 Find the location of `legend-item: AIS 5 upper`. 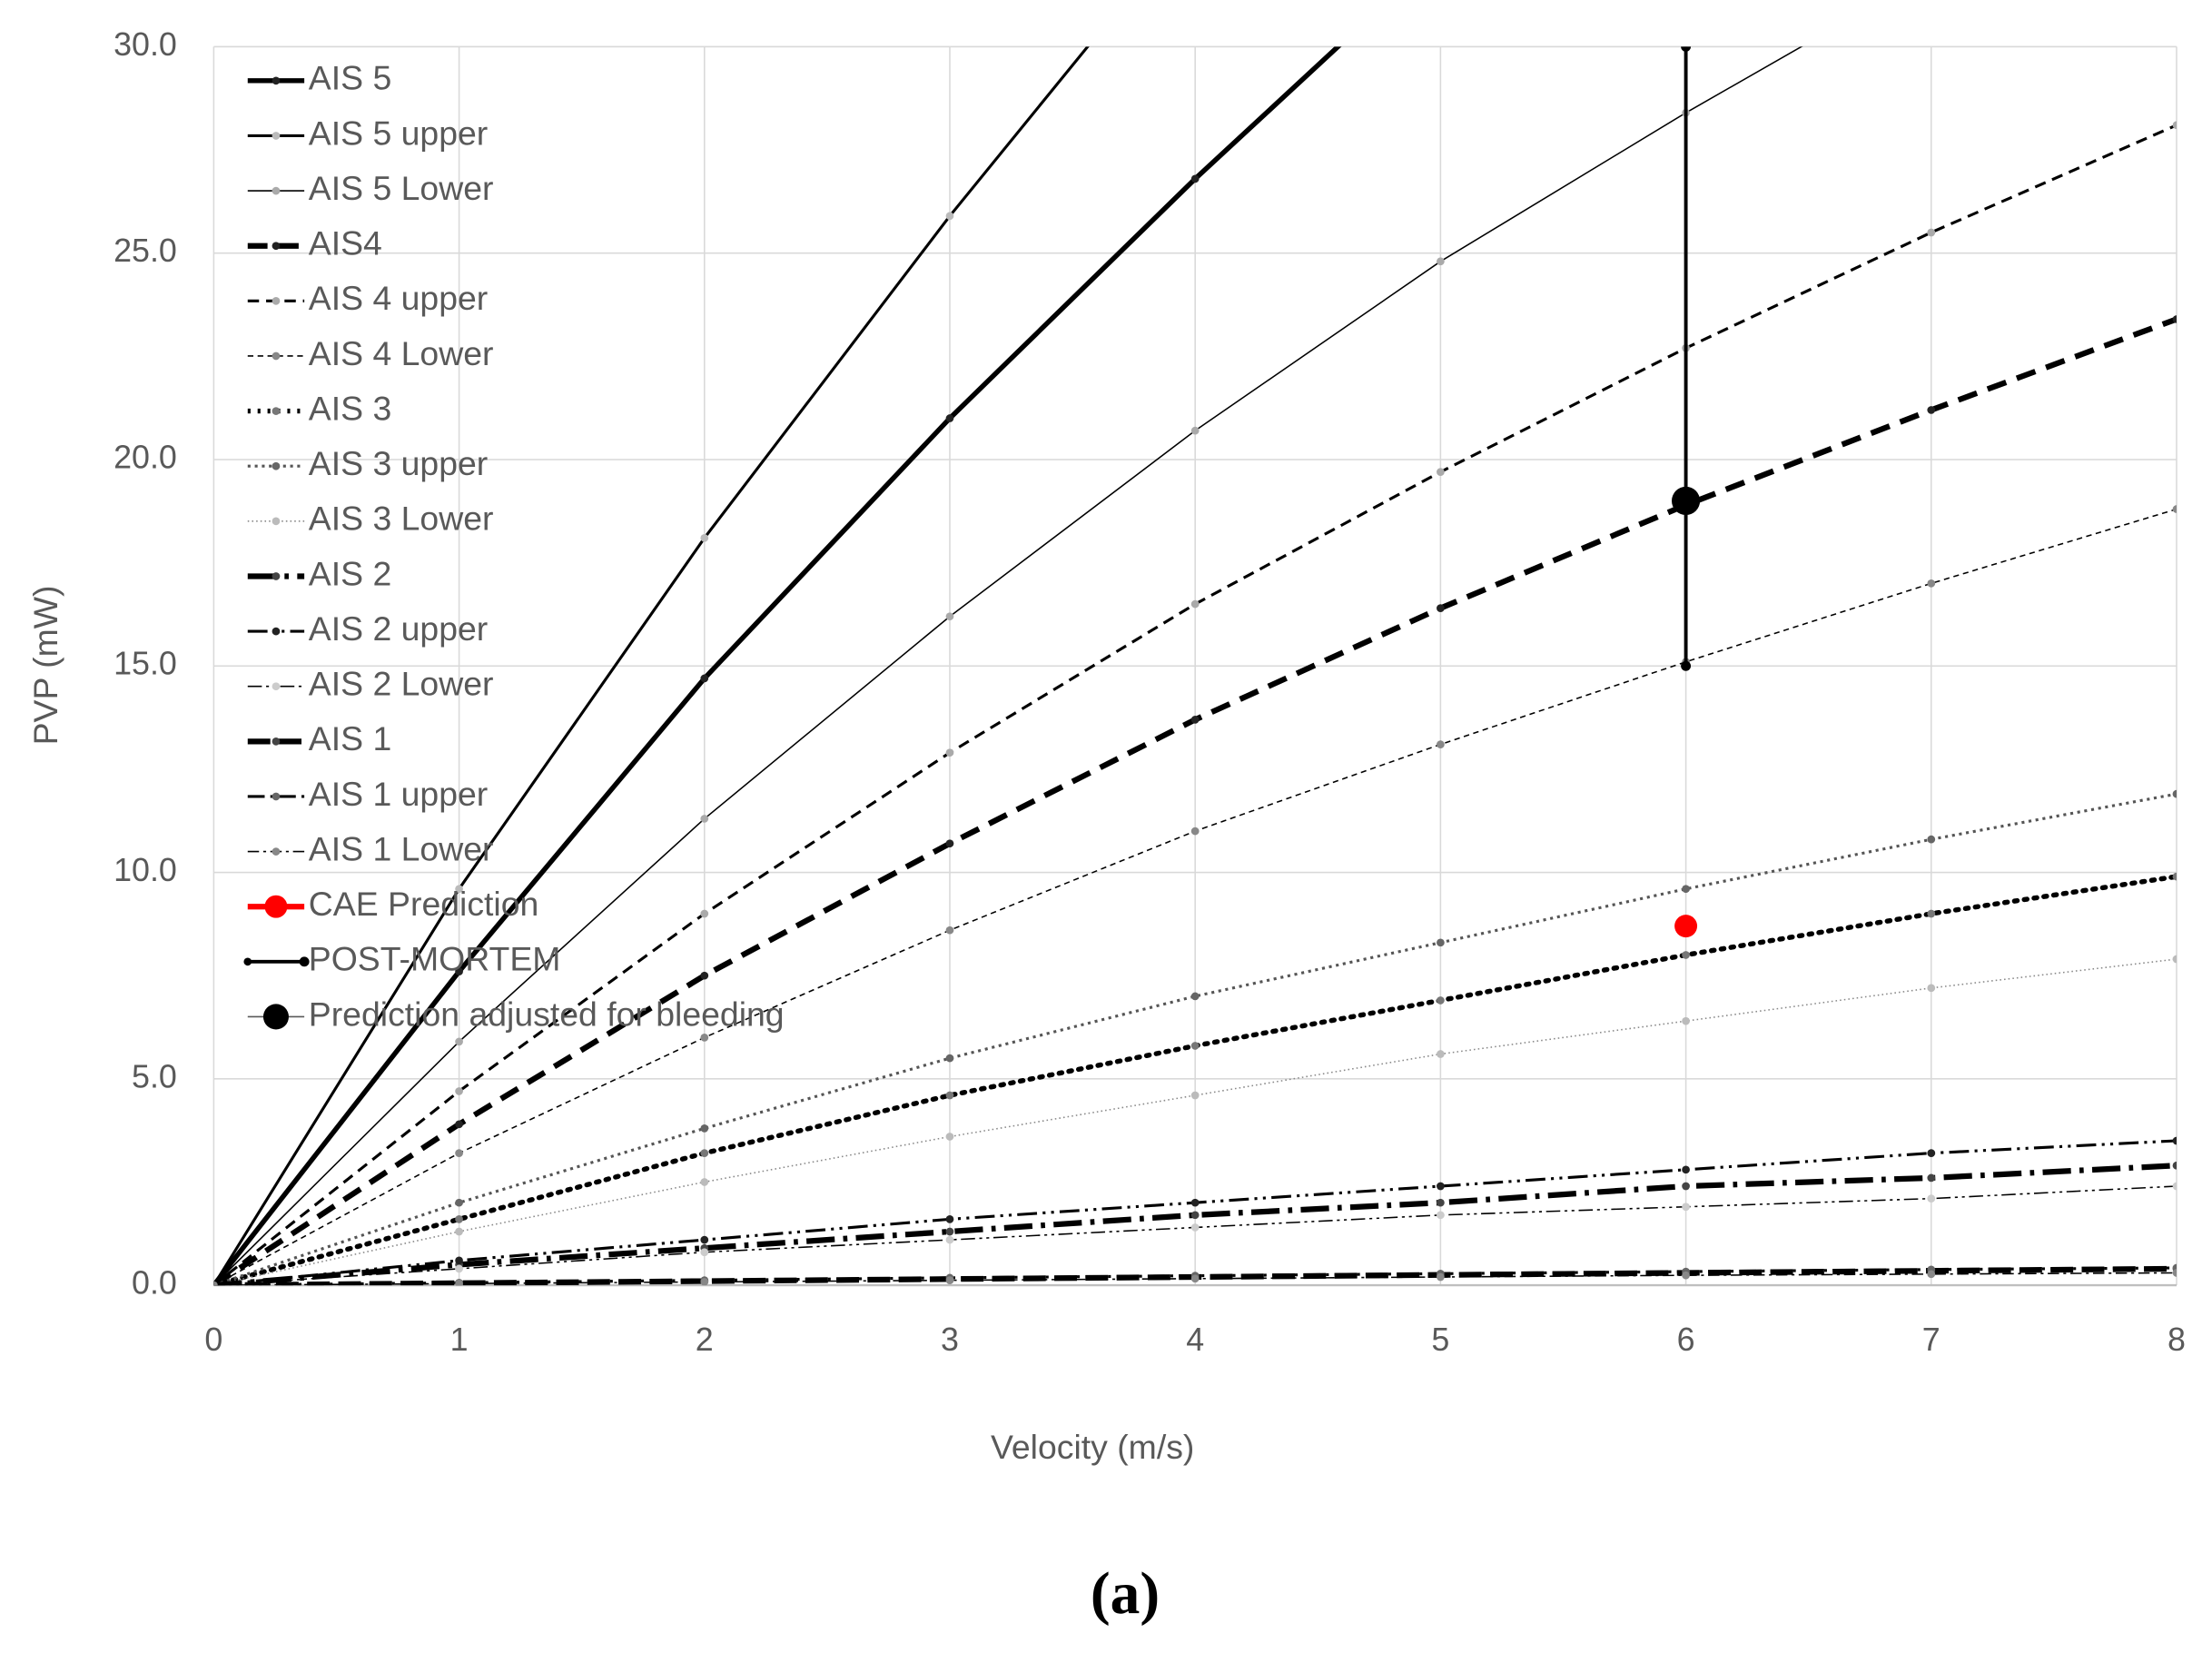

legend-item: AIS 5 upper is located at coordinates (368, 133).